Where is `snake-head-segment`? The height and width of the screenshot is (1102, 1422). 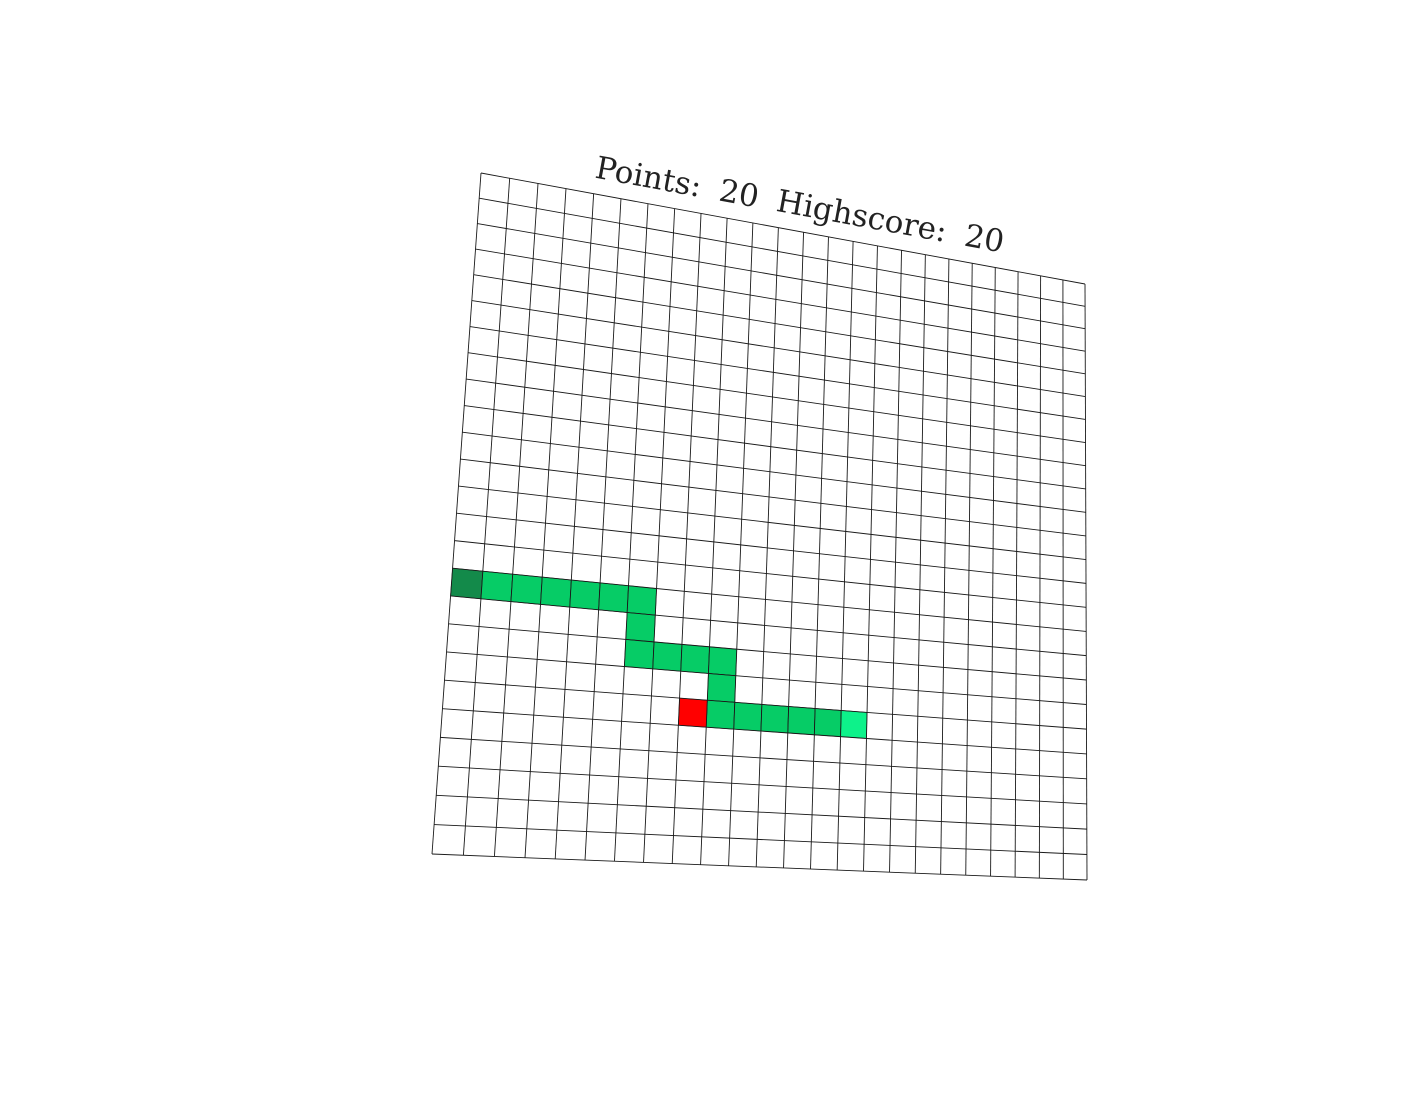 snake-head-segment is located at coordinates (854, 724).